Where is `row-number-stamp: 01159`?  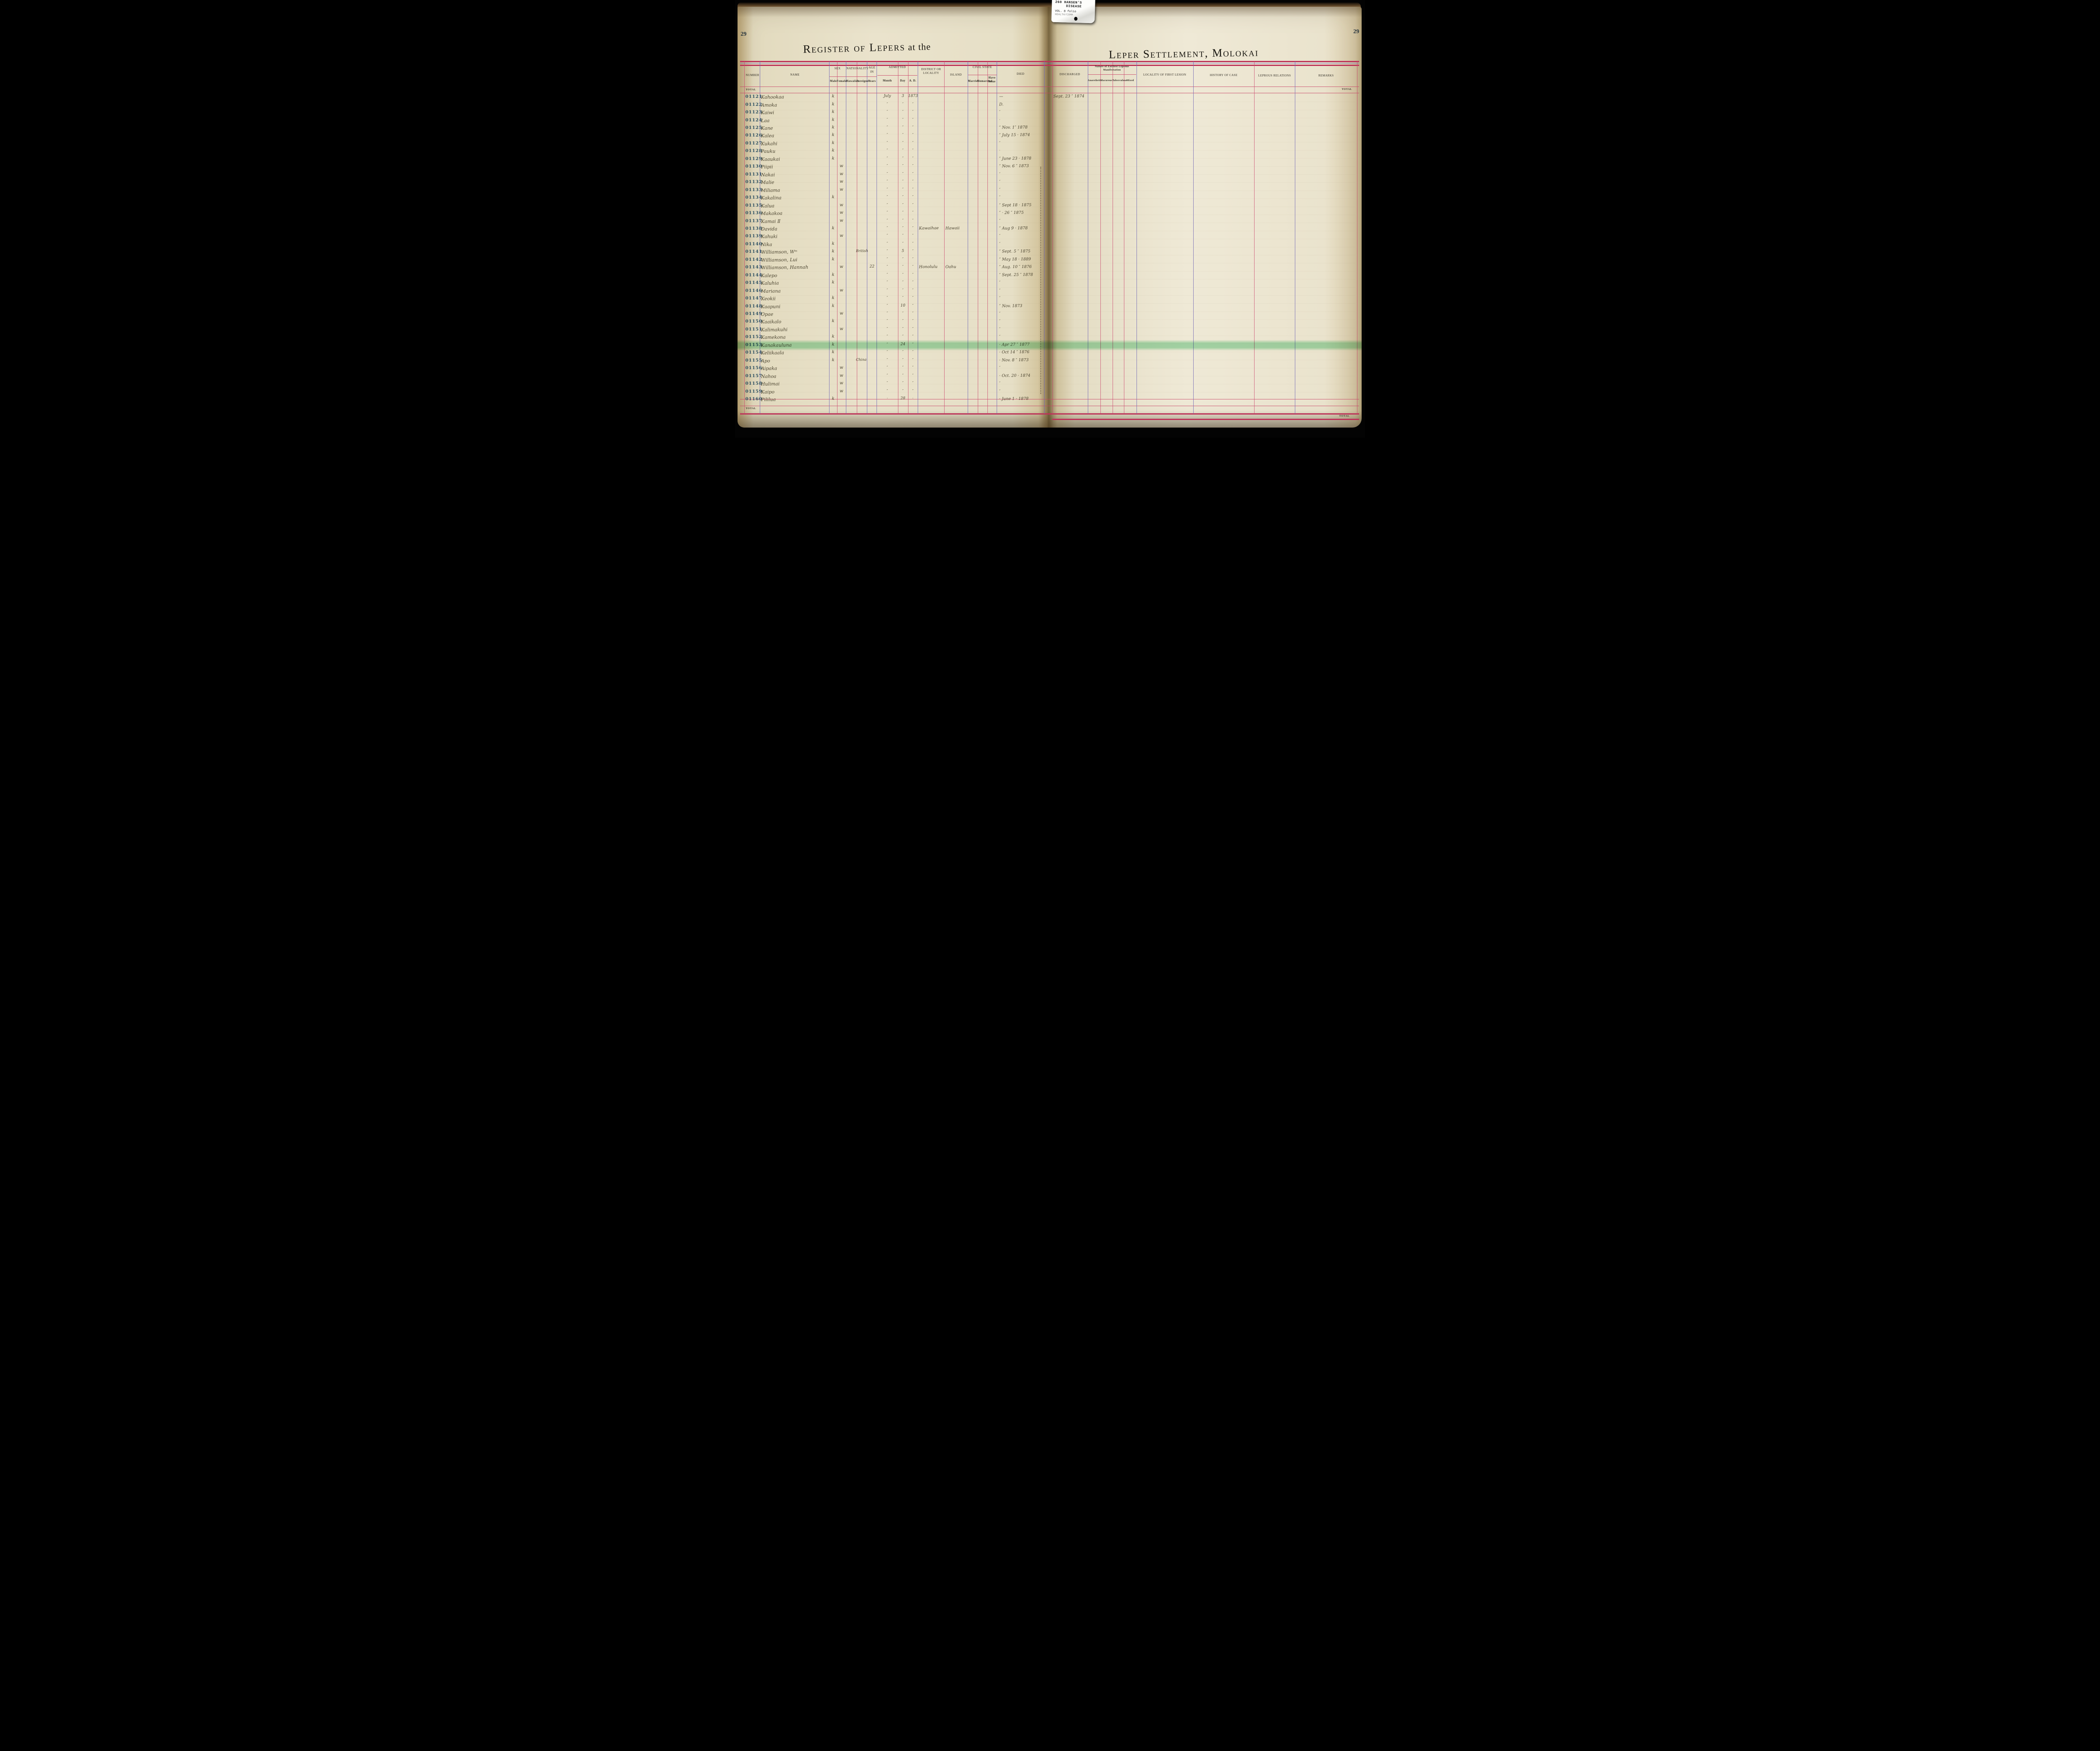
row-number-stamp: 01159 is located at coordinates (754, 391).